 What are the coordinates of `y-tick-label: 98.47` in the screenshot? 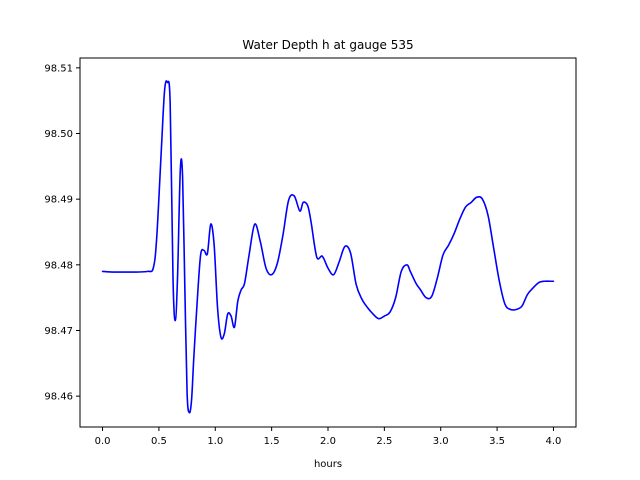 It's located at (58, 331).